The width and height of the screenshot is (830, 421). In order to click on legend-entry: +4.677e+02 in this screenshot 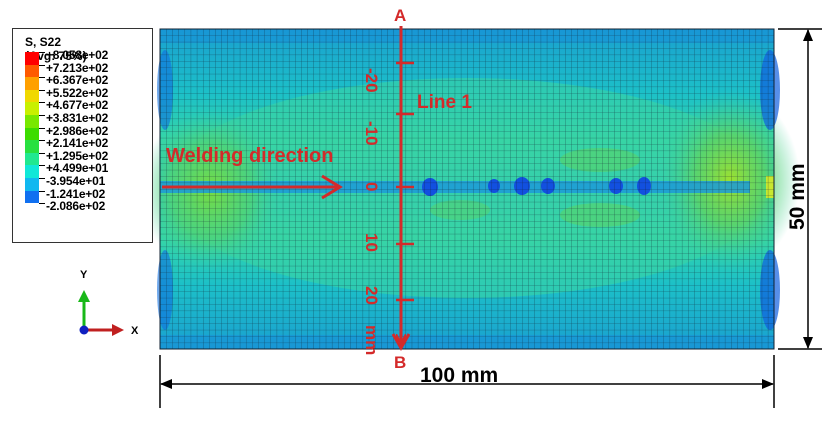, I will do `click(85, 106)`.